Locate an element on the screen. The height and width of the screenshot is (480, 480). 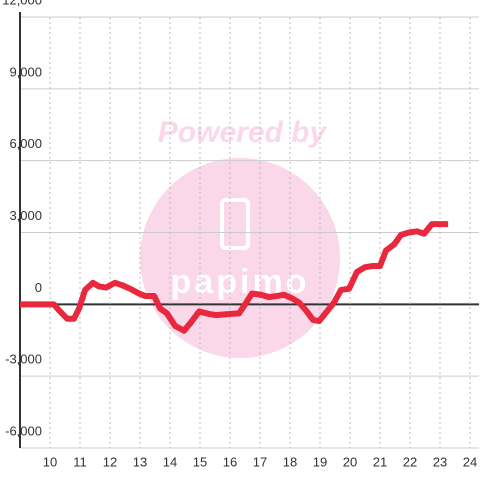
x-tick-label: 14 is located at coordinates (170, 461).